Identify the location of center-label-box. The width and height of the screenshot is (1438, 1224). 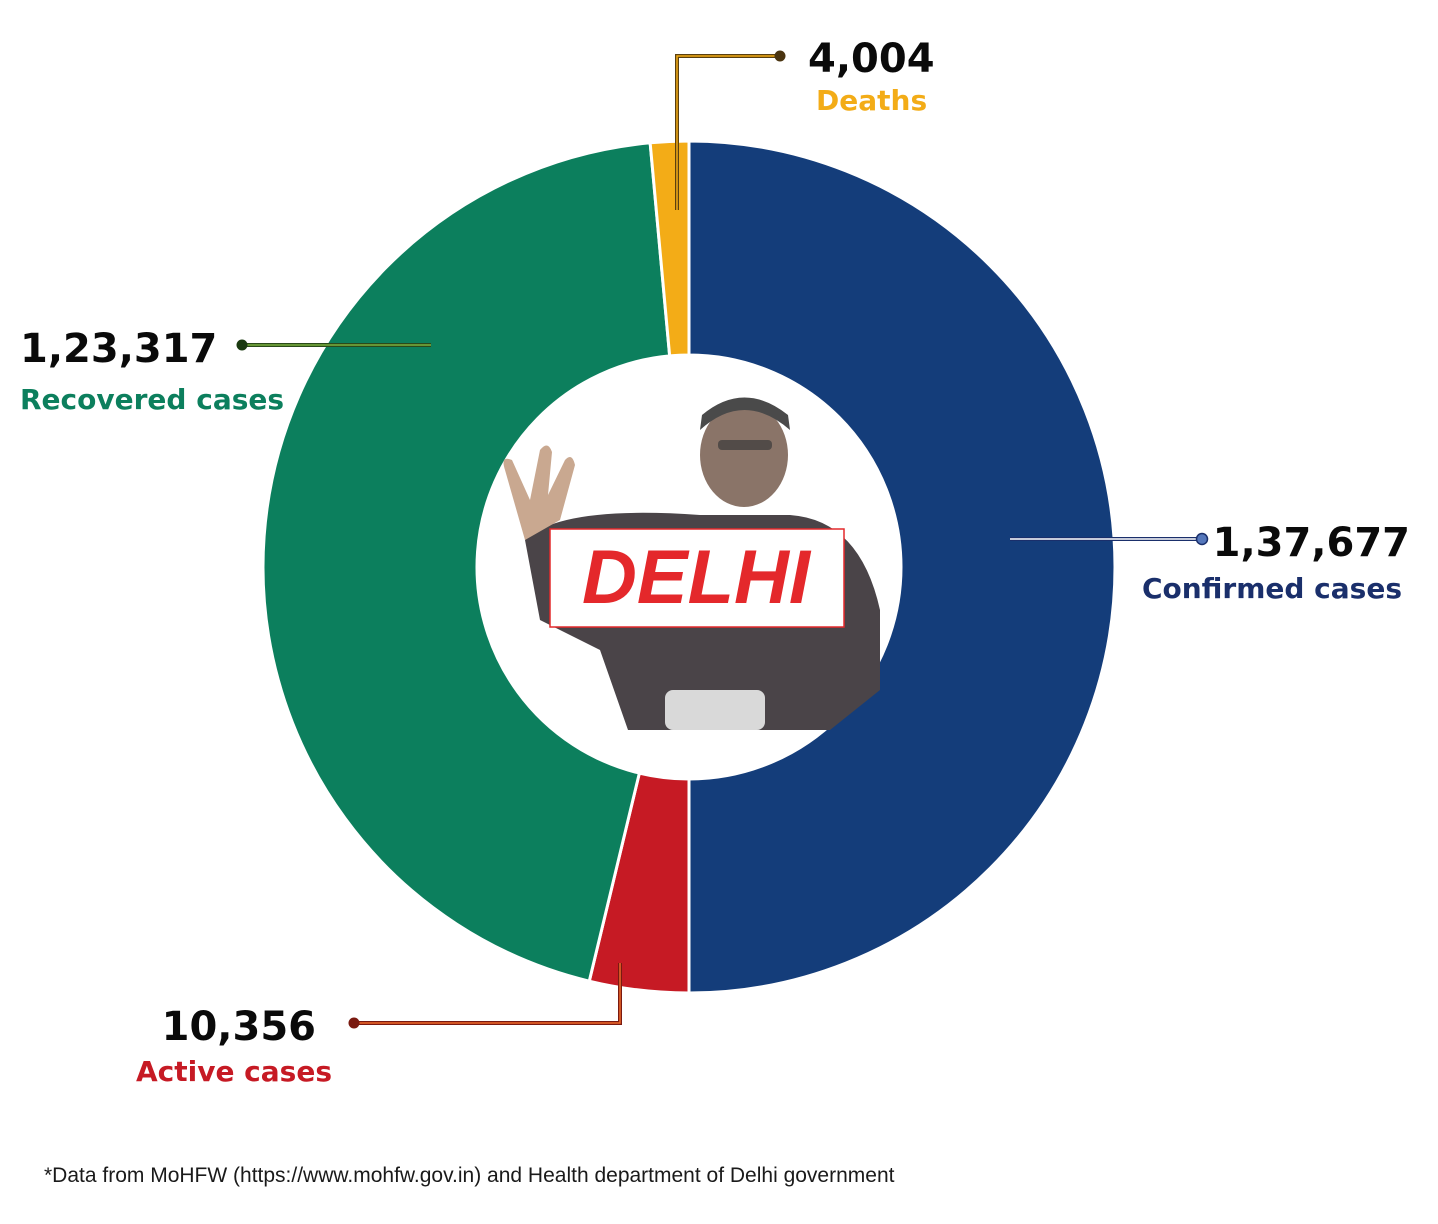
(697, 578).